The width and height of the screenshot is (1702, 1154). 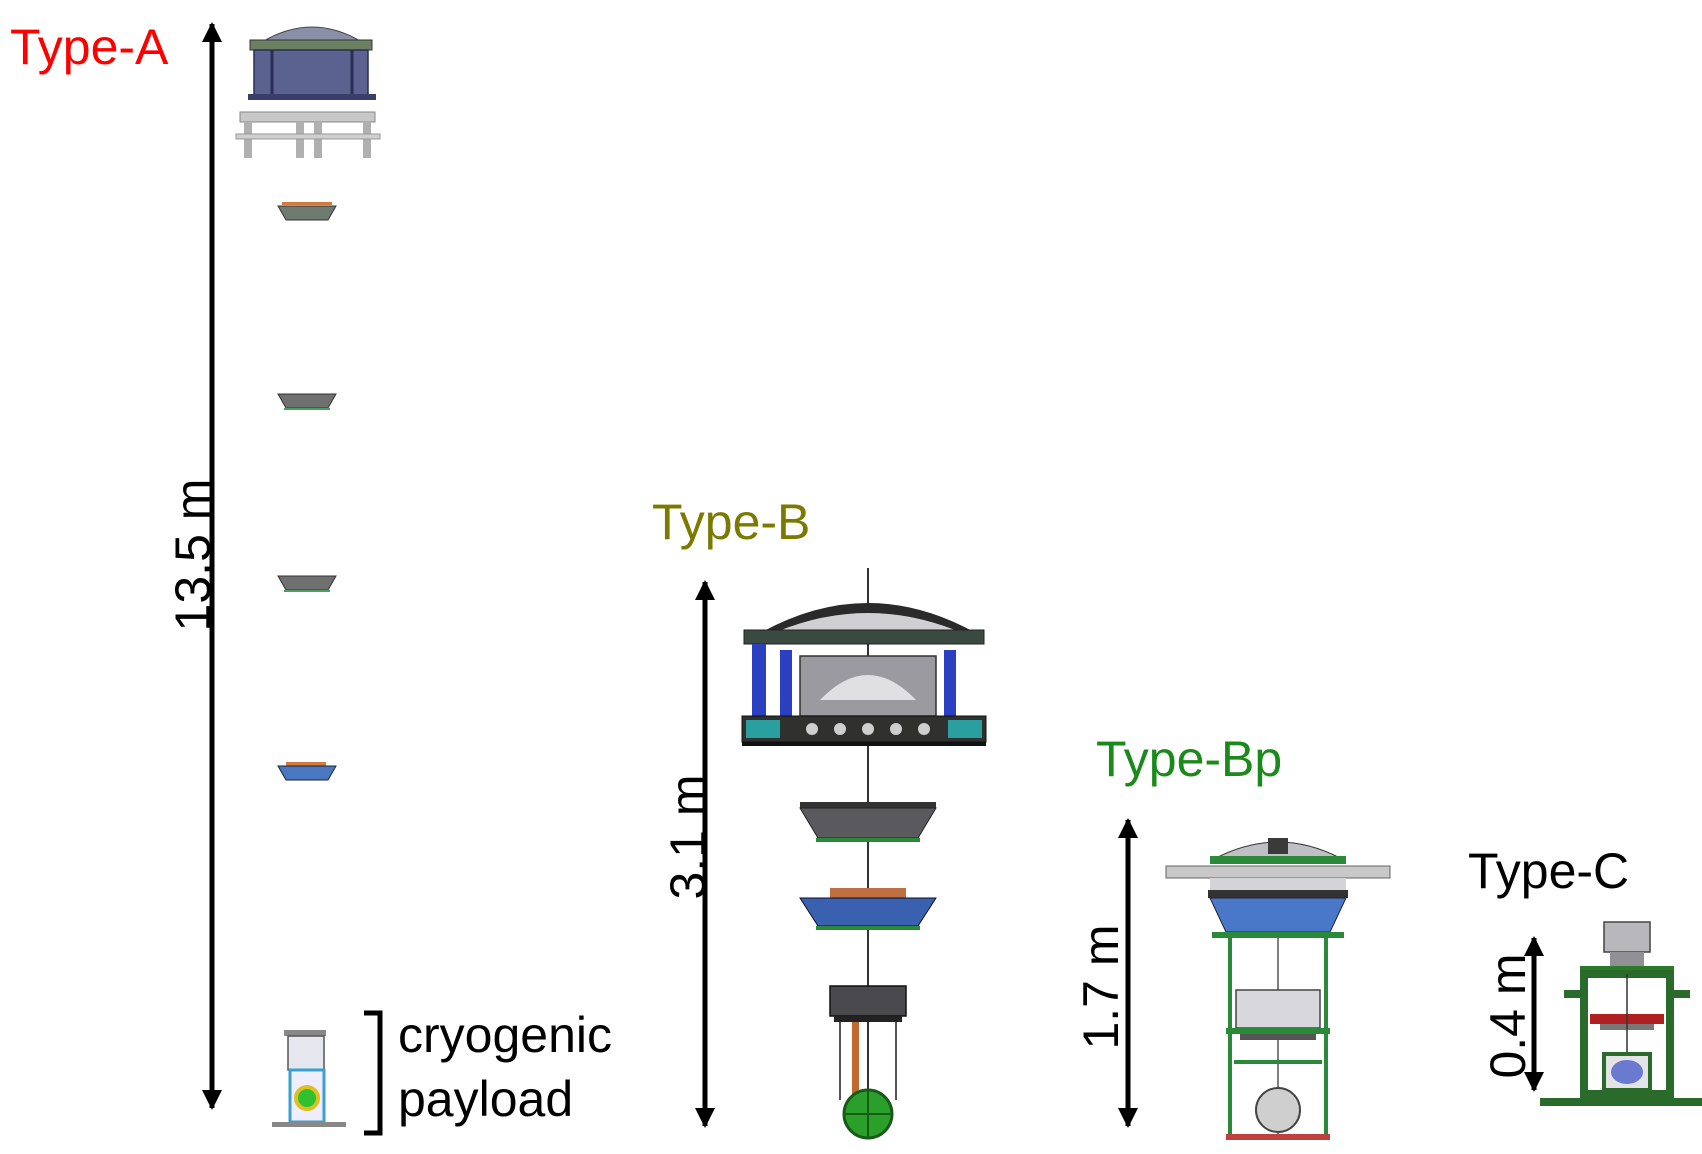 What do you see at coordinates (486, 1099) in the screenshot?
I see `payload-label-line2: payload` at bounding box center [486, 1099].